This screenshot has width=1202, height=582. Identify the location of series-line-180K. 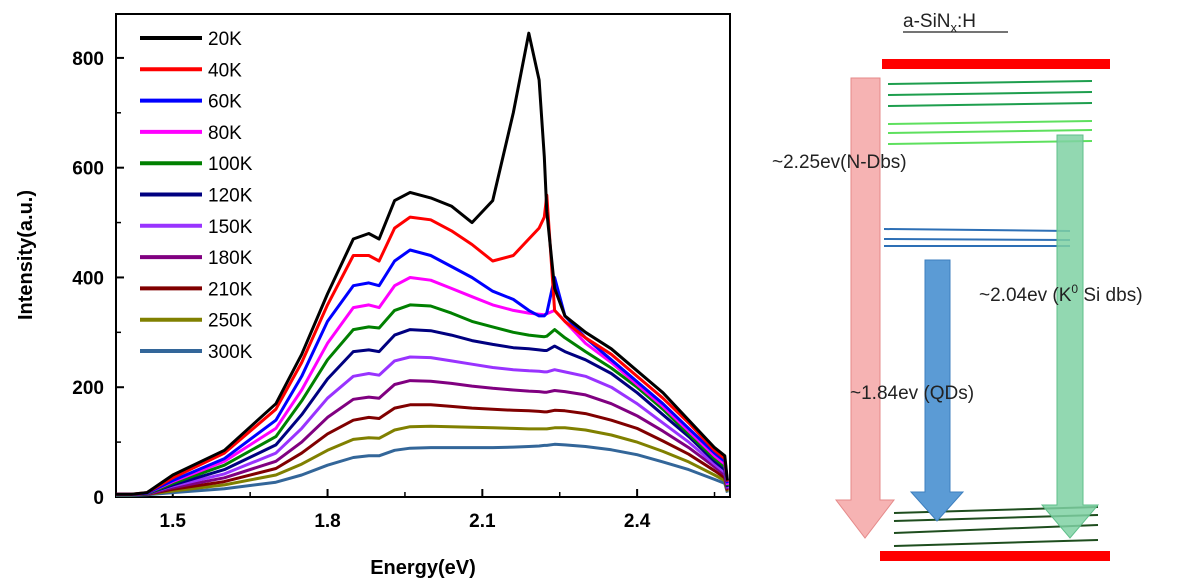
(422, 437).